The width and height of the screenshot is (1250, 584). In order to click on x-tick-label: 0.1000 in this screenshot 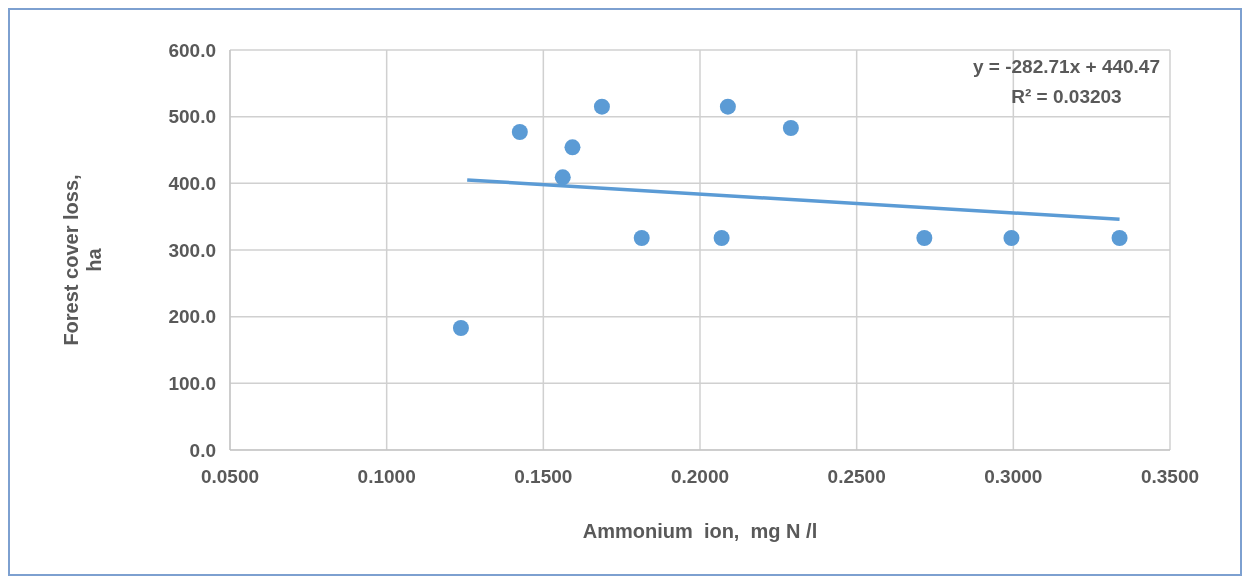, I will do `click(386, 477)`.